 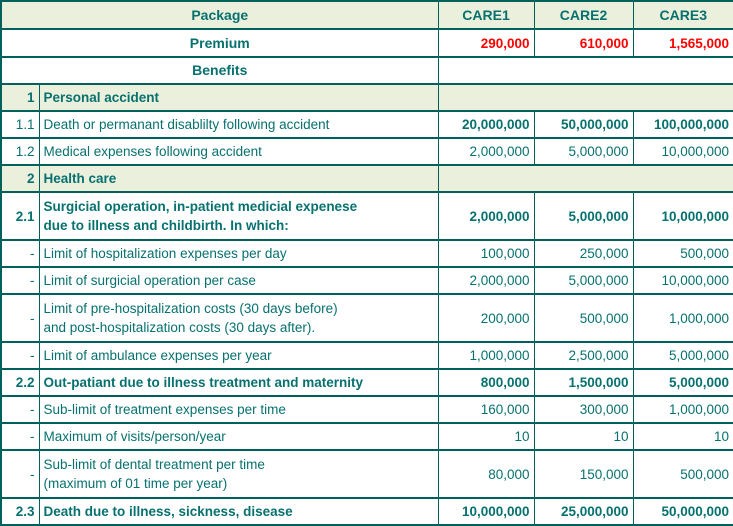 I want to click on value-cell-care2: 500,000, so click(x=583, y=318).